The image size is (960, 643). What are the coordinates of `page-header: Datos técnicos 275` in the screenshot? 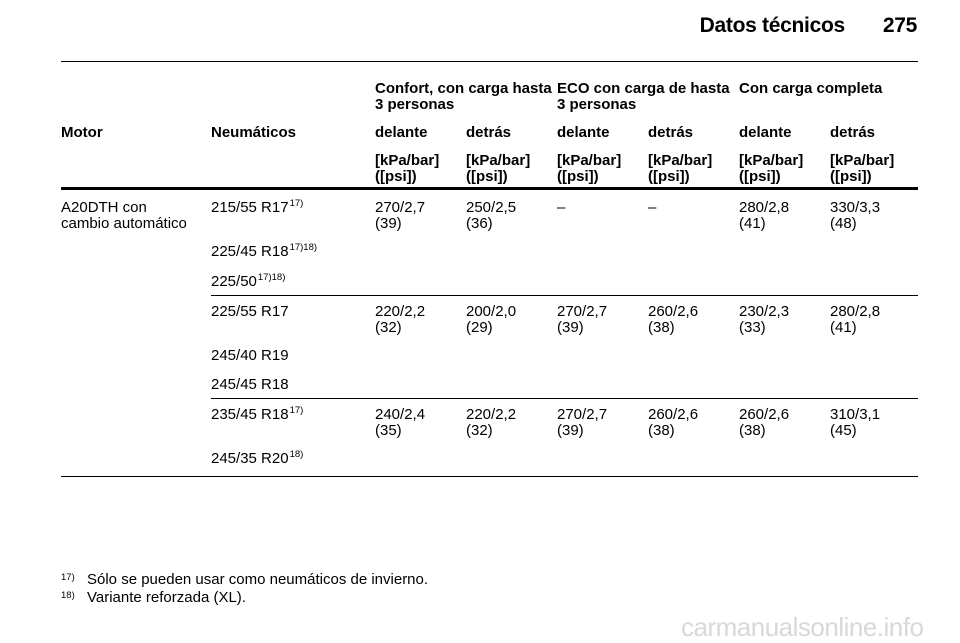 It's located at (459, 26).